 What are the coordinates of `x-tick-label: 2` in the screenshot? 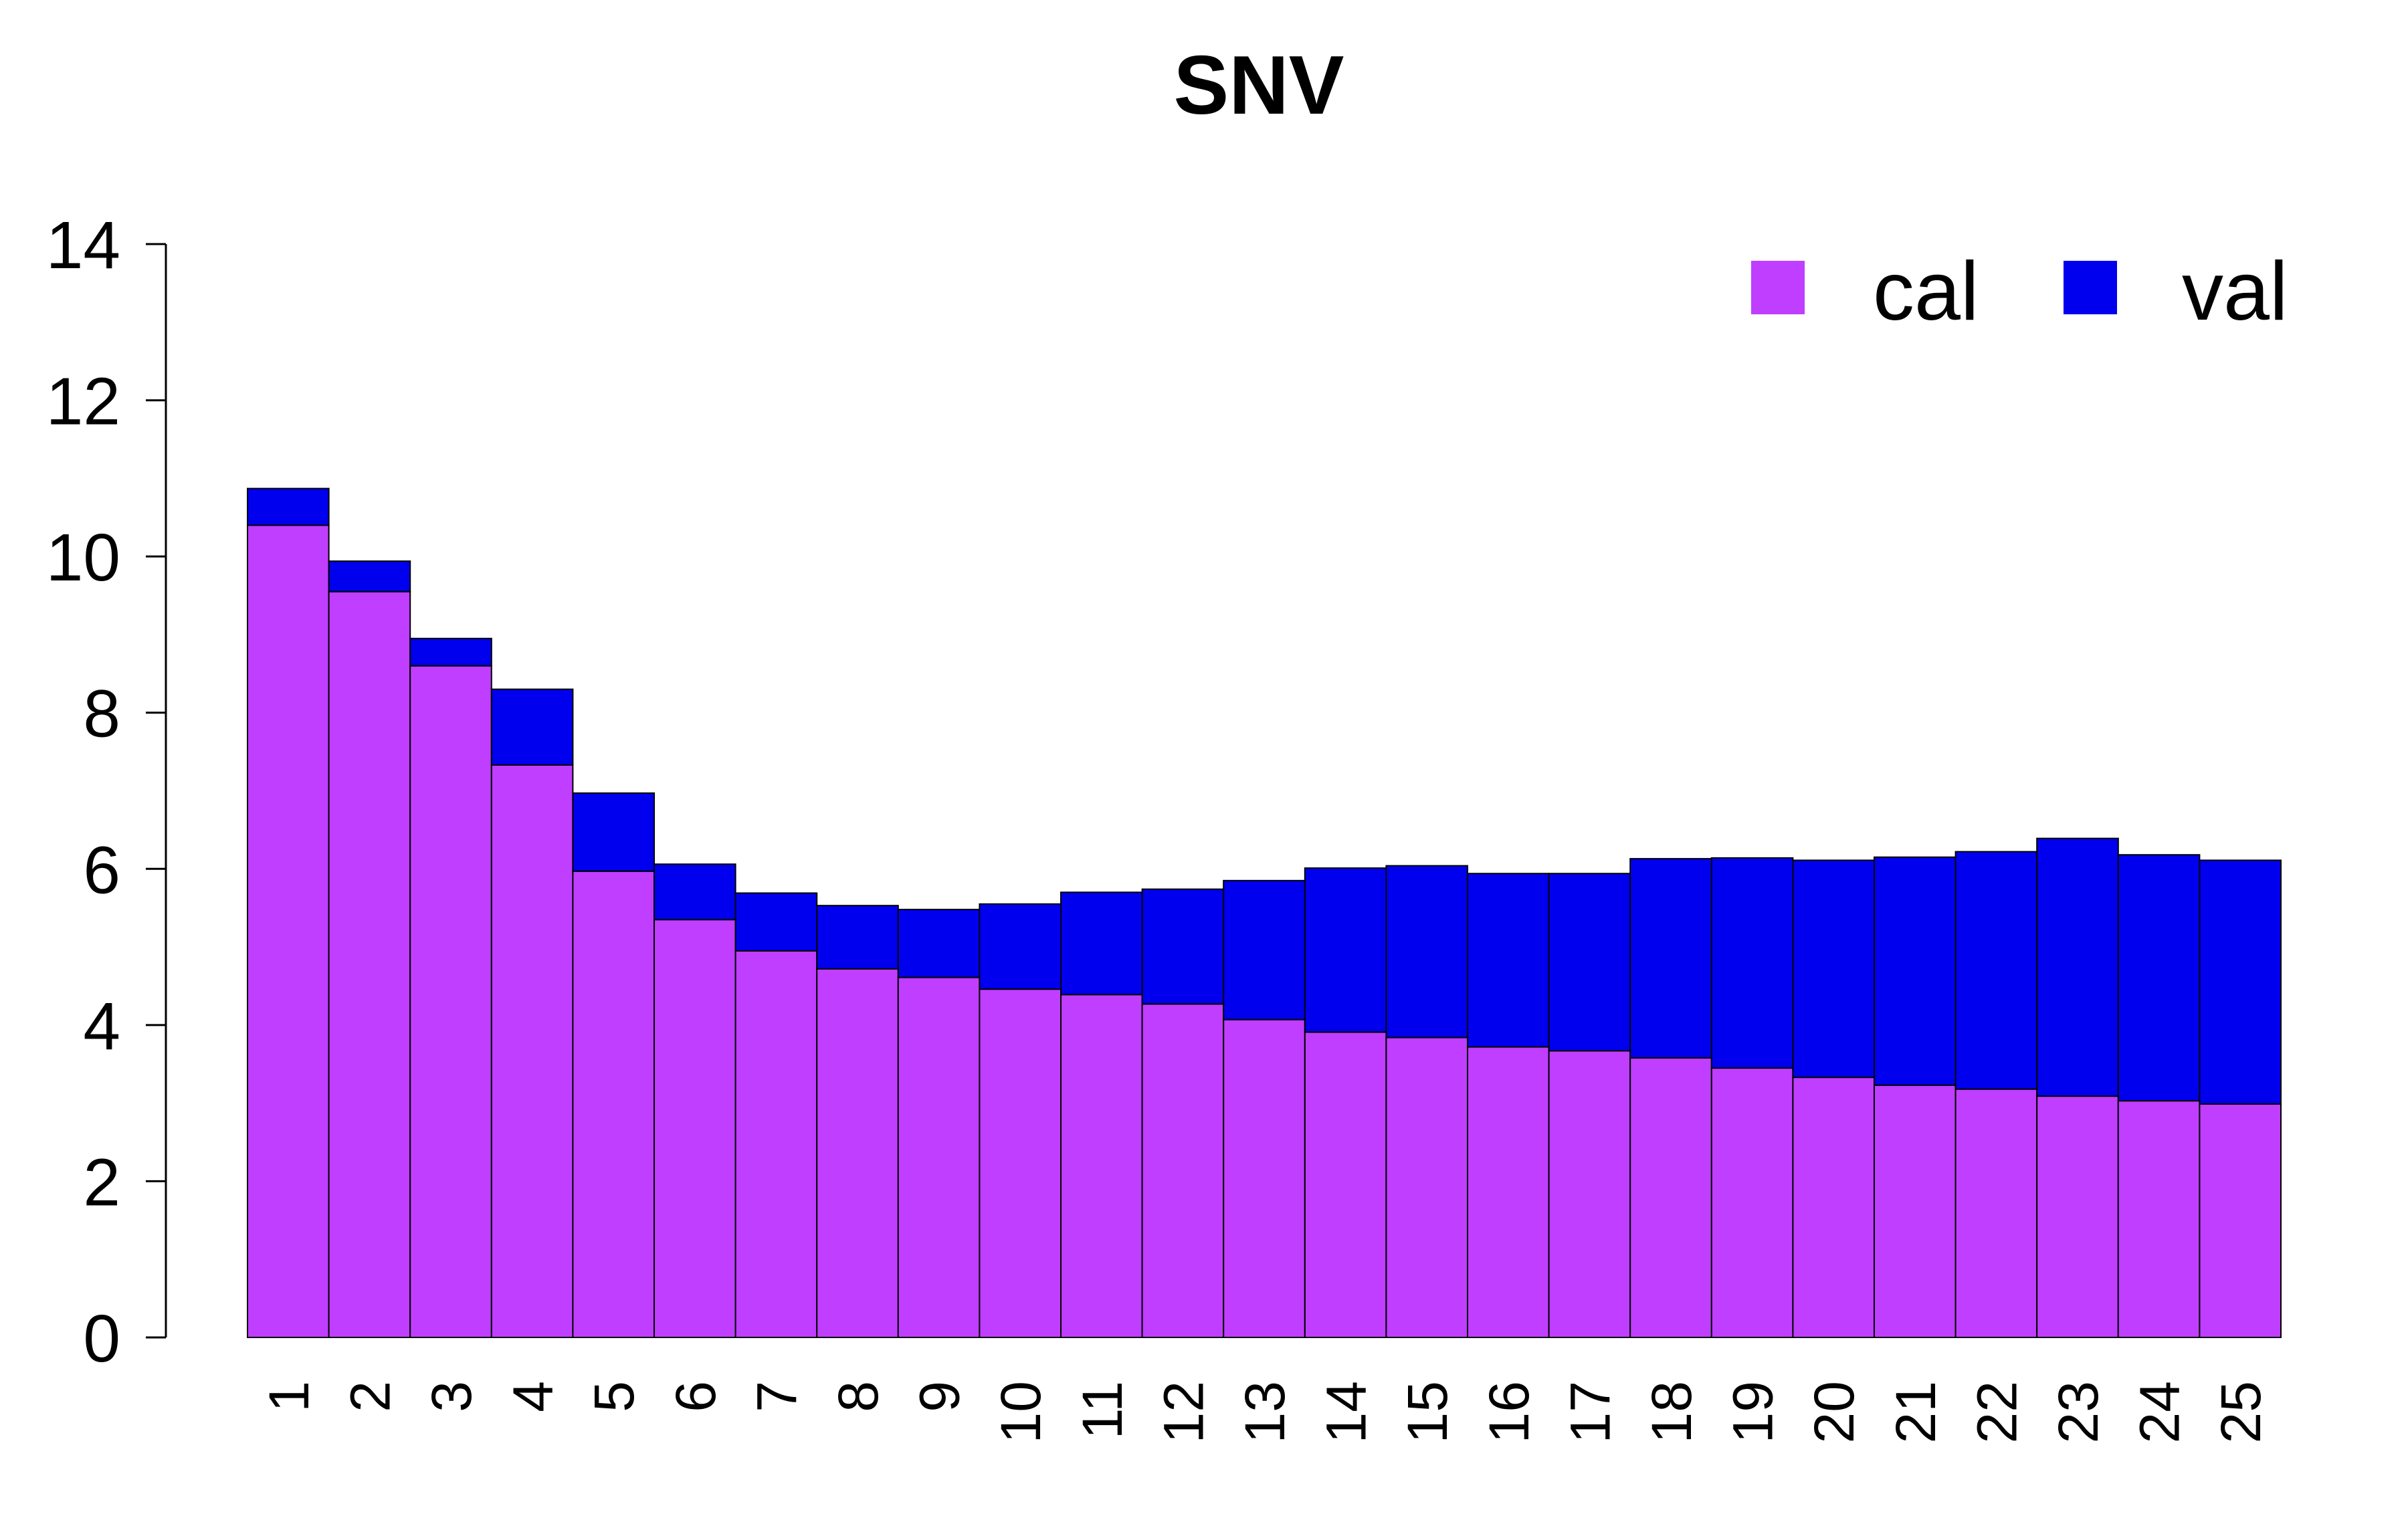 It's located at (369, 1396).